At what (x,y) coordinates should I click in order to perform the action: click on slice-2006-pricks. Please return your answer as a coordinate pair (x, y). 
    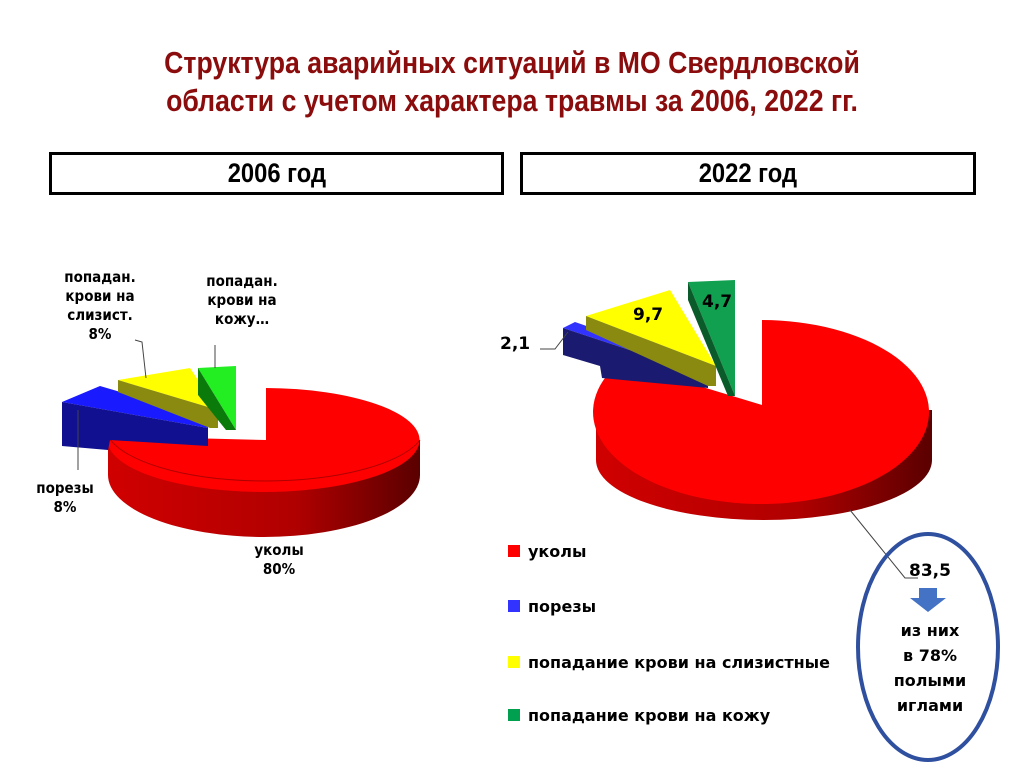
    Looking at the image, I should click on (263, 440).